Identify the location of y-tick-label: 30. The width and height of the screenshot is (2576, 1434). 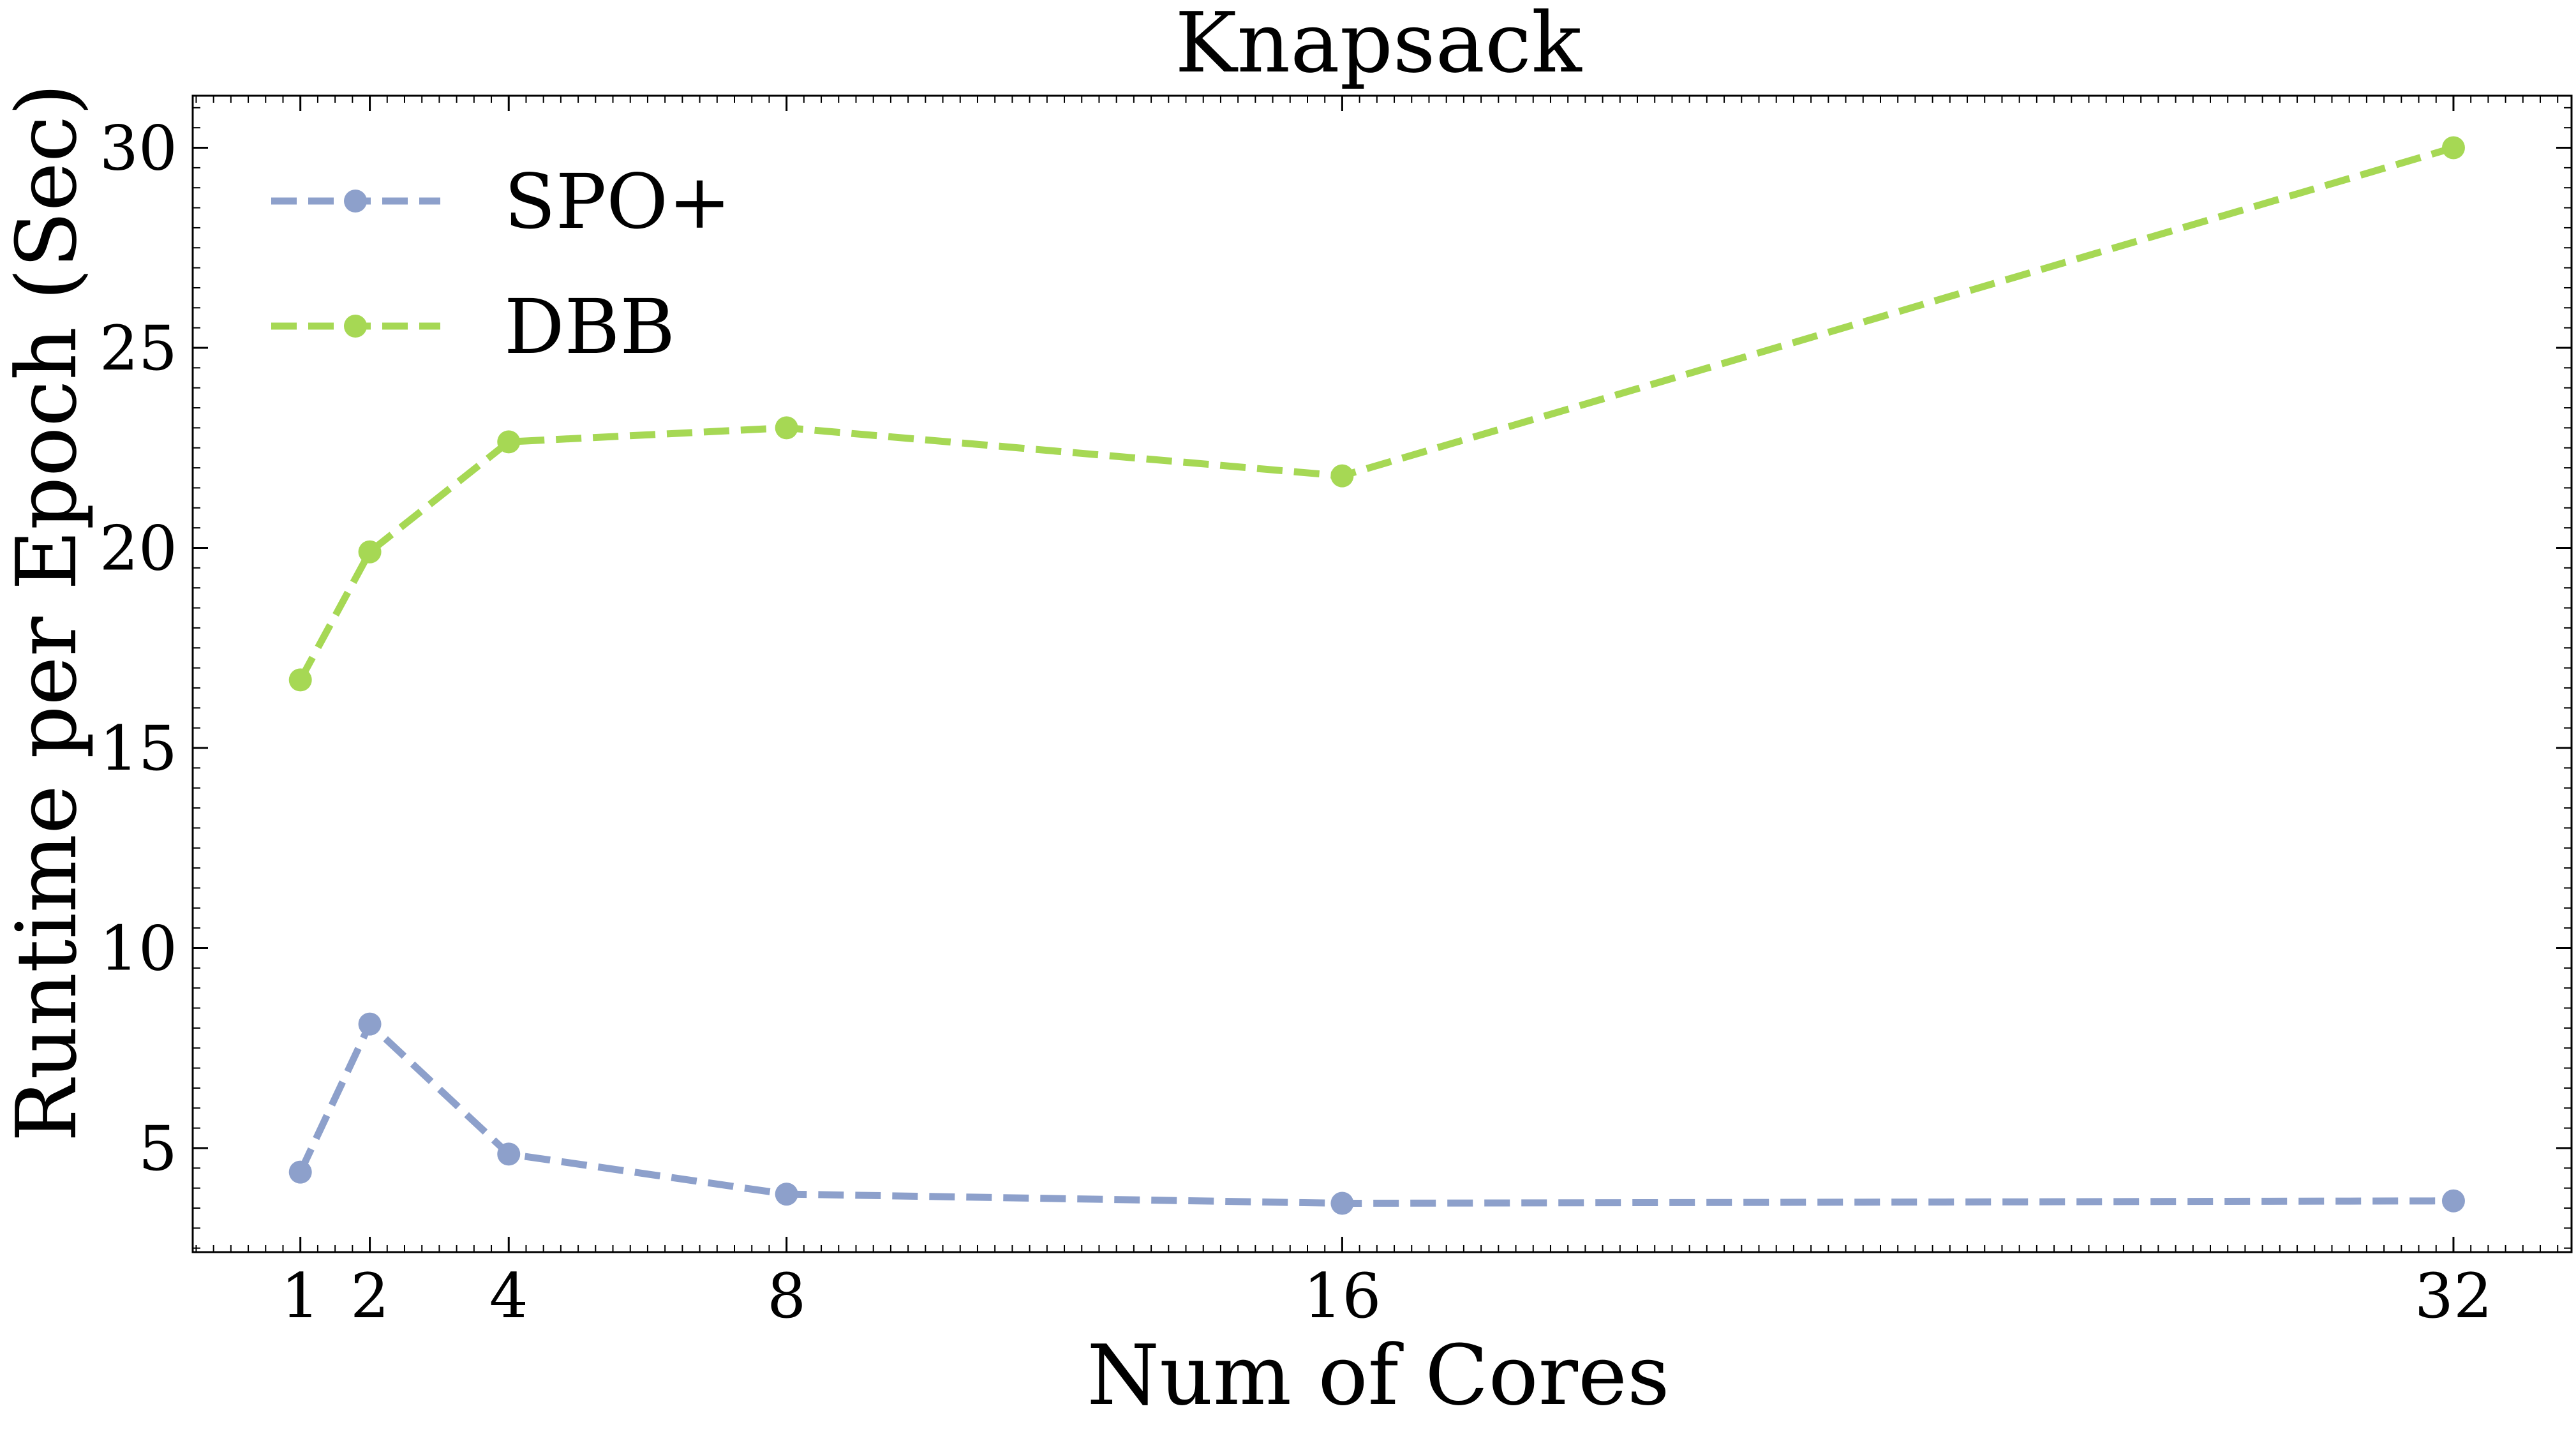
(138, 148).